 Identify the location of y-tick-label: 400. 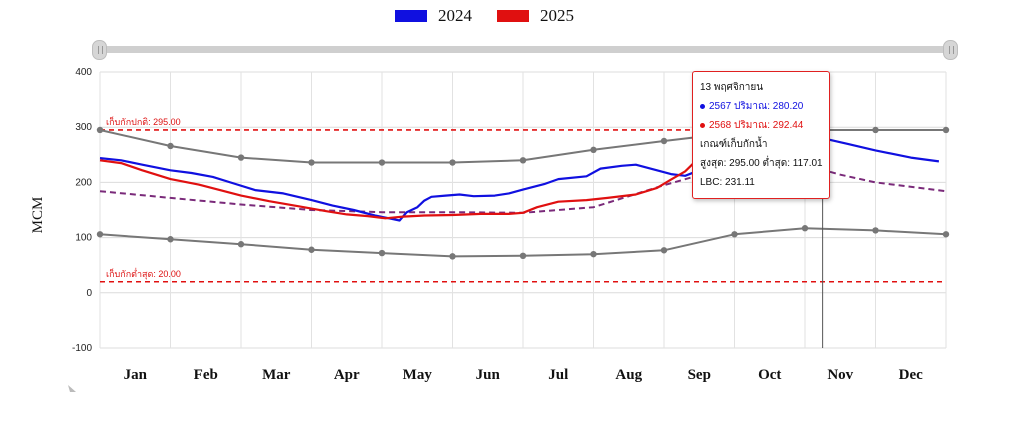
(83, 72).